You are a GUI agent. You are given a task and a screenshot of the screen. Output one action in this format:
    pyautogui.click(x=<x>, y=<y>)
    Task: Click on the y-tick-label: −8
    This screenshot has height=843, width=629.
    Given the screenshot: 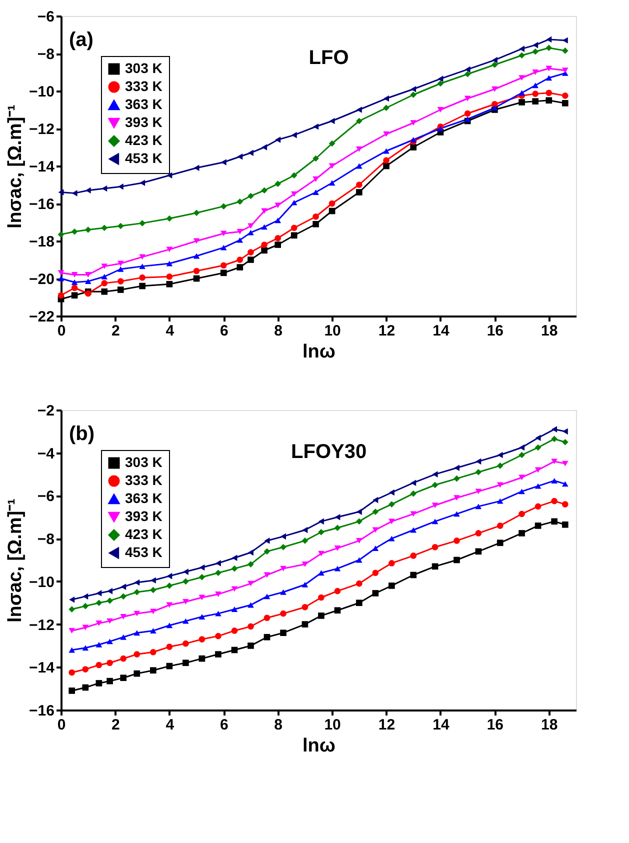 What is the action you would take?
    pyautogui.click(x=45, y=539)
    